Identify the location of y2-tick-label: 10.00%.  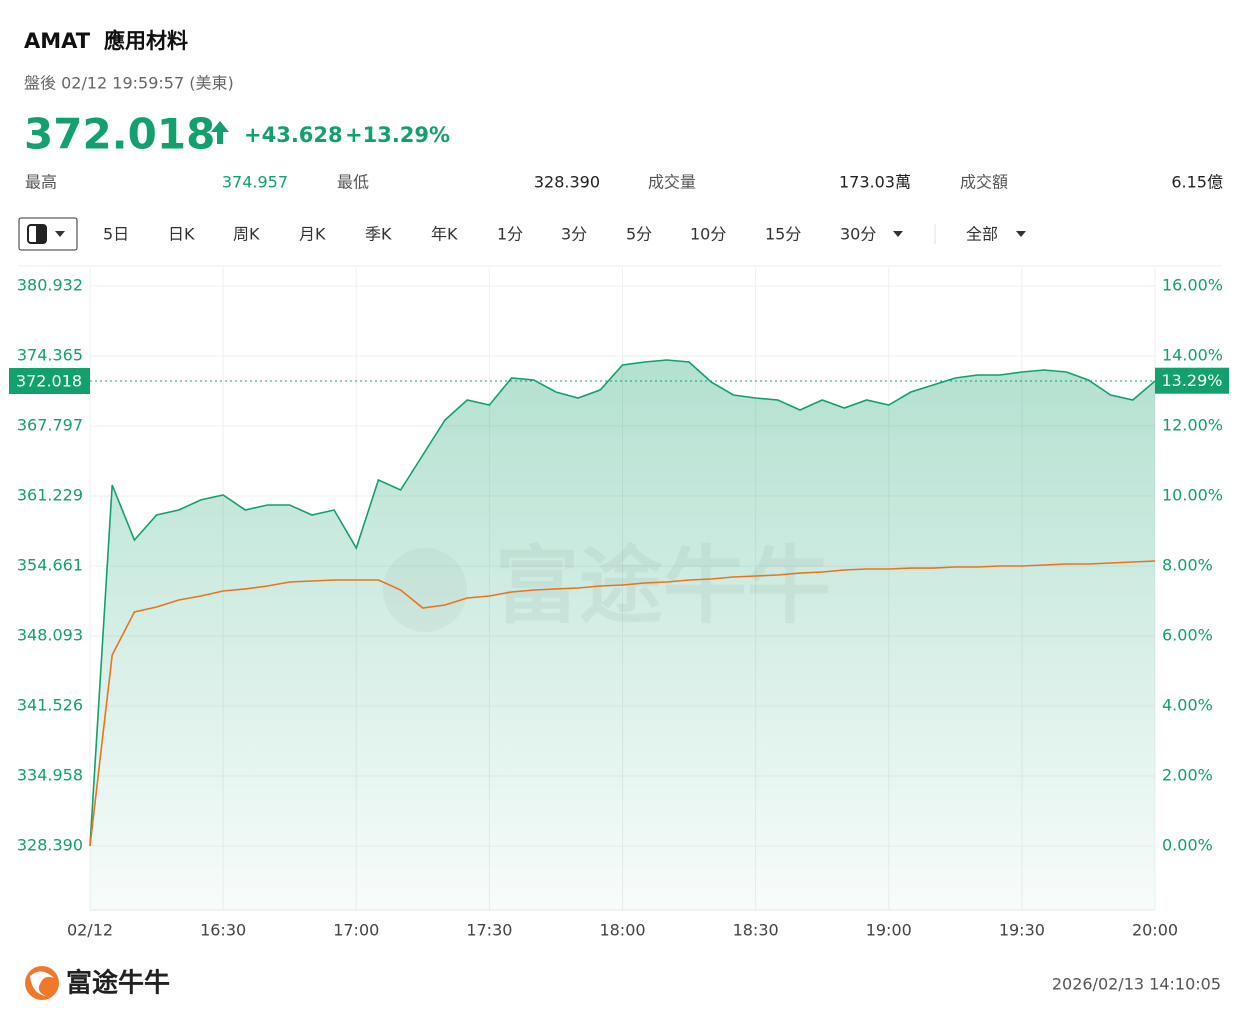
(1192, 494).